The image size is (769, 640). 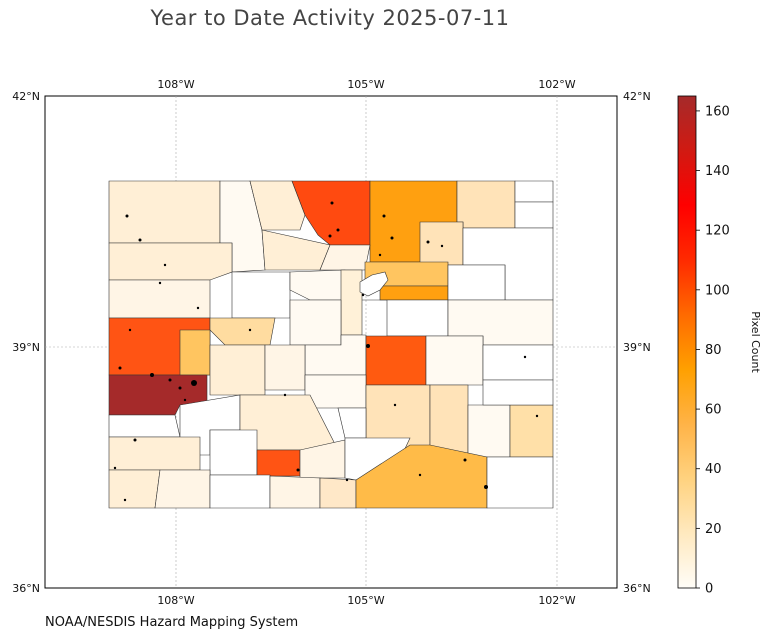 I want to click on county-chaffee, so click(x=285, y=367).